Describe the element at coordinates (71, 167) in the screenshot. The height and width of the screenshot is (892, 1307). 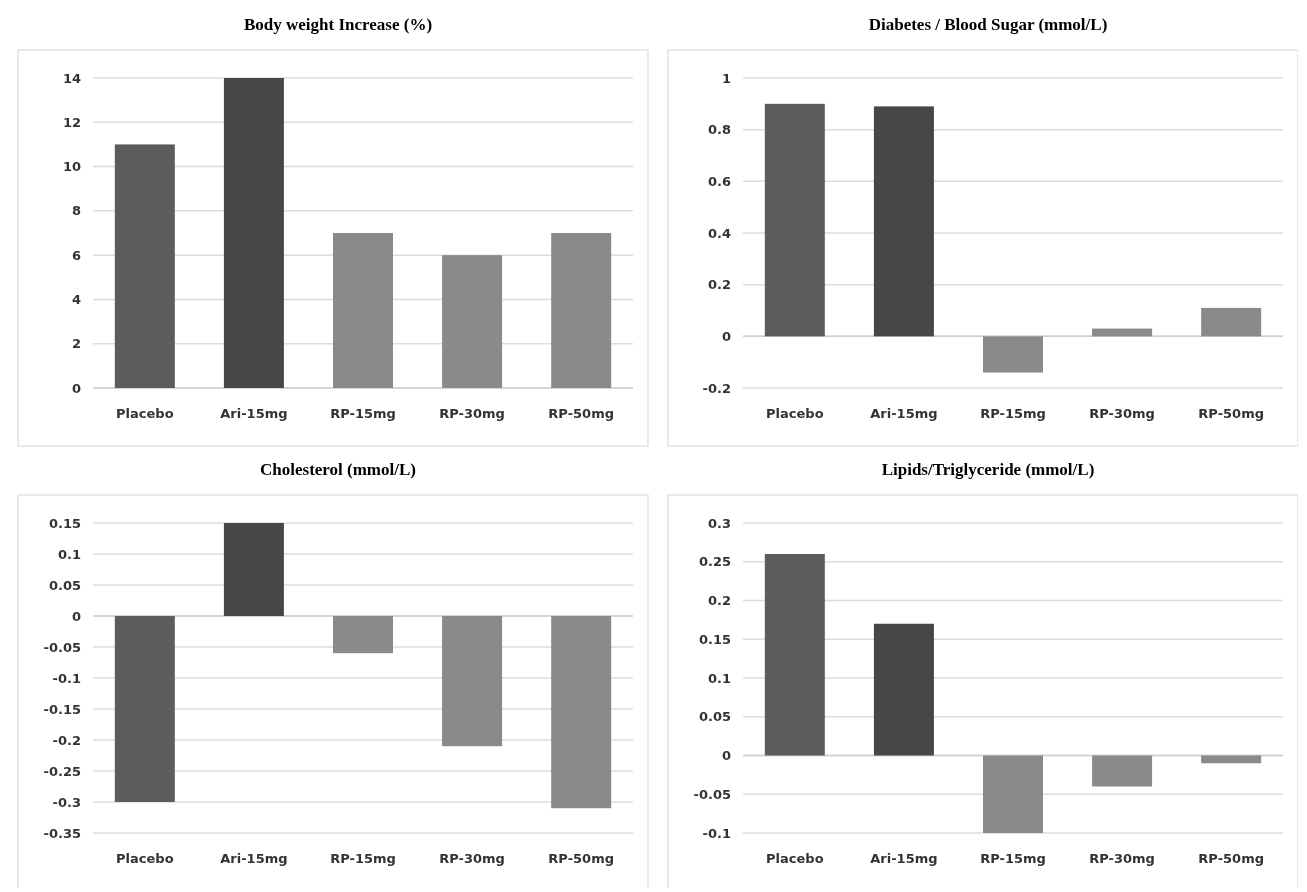
I see `y-tick-label: 10` at that location.